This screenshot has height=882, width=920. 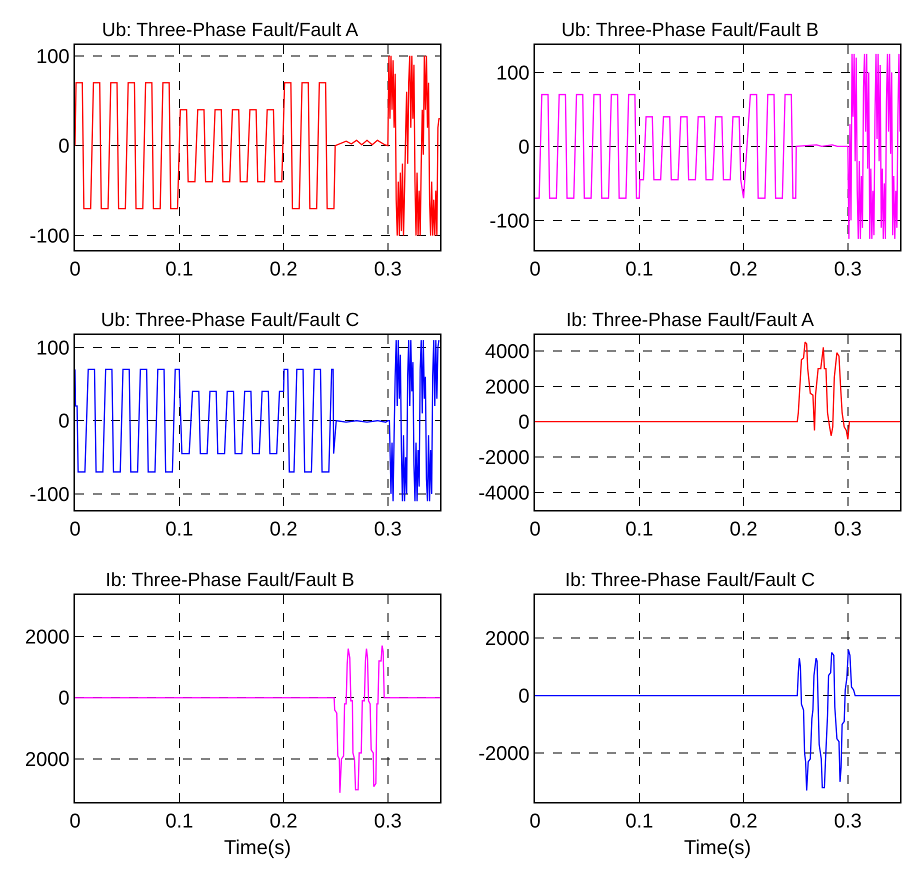 I want to click on chart-title: Ib: Three-Phase Fault/Fault C, so click(x=690, y=581).